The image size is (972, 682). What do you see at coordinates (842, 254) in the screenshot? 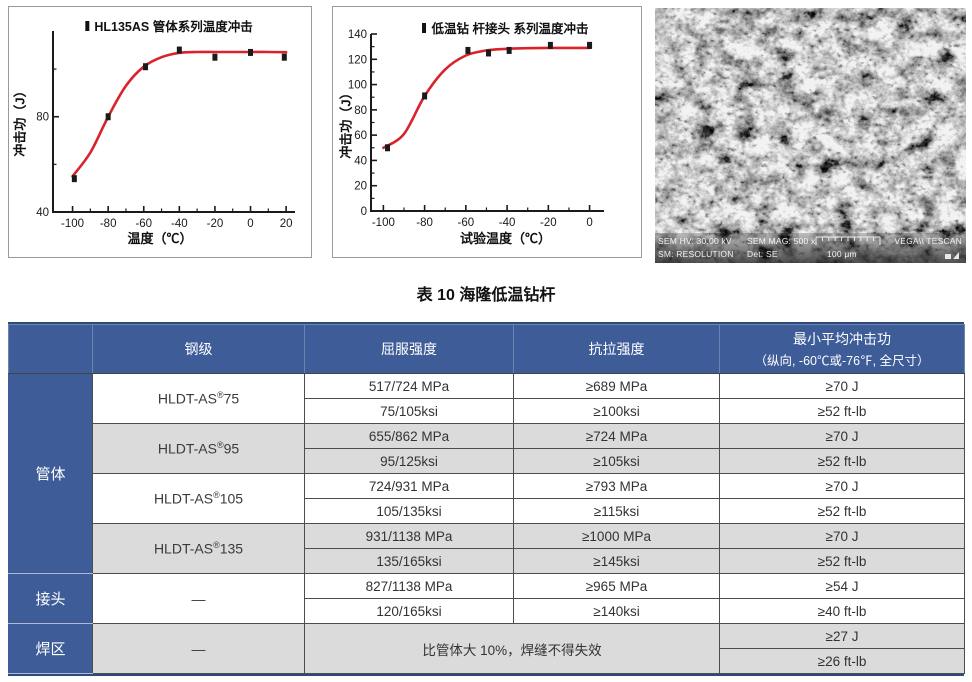
I see `sem-scale-label: 100 μm` at bounding box center [842, 254].